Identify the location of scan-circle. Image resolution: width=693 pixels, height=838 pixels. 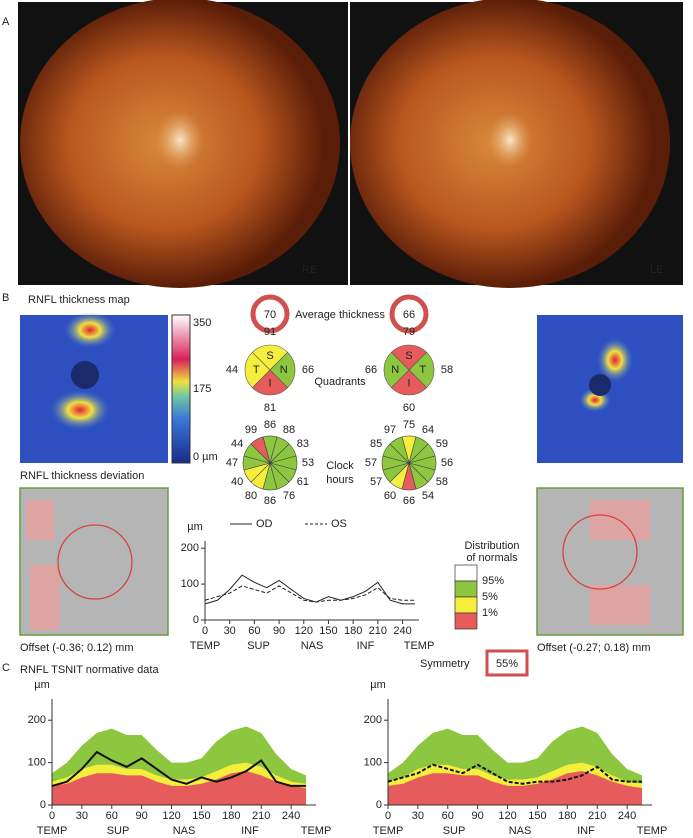
(600, 552).